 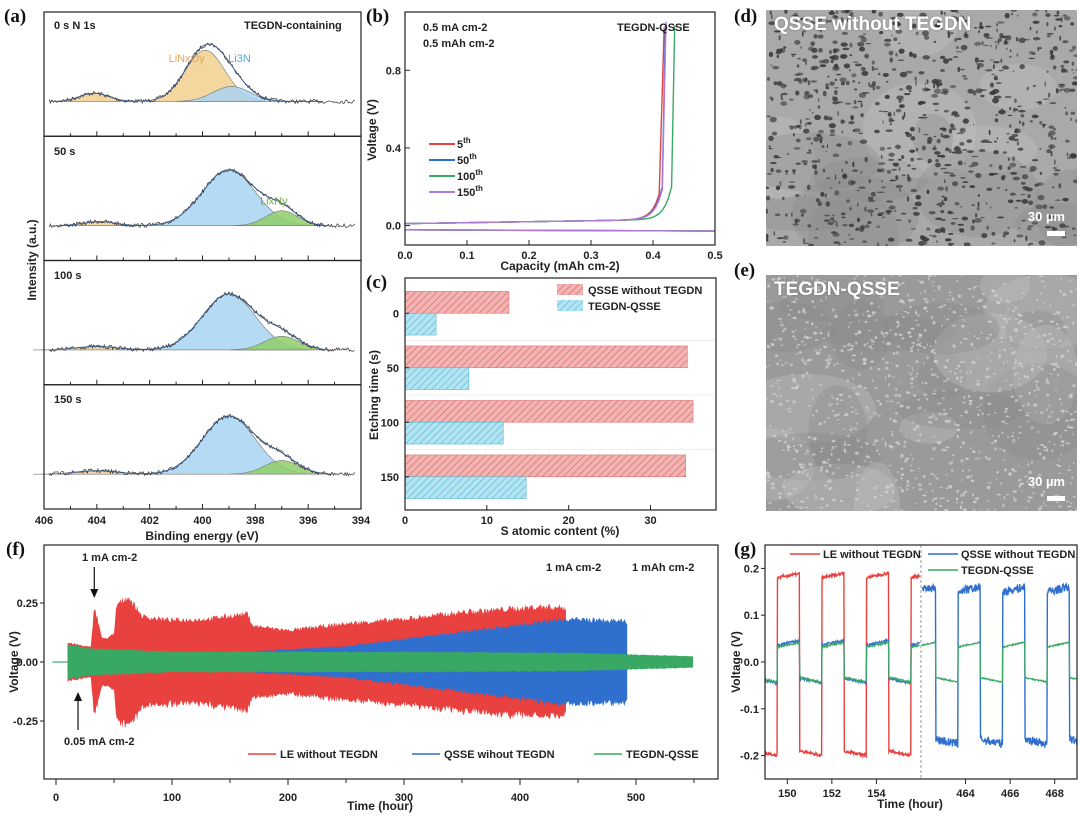 I want to click on cycling-y-tick-label: 0.00, so click(x=27, y=663).